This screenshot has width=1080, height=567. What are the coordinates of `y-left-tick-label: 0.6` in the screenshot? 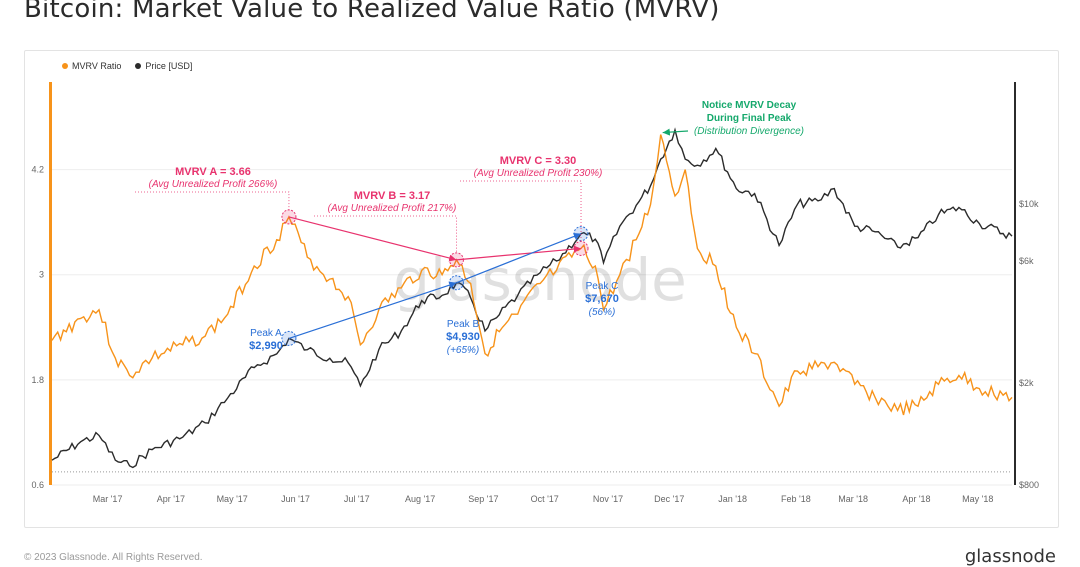 It's located at (37, 485).